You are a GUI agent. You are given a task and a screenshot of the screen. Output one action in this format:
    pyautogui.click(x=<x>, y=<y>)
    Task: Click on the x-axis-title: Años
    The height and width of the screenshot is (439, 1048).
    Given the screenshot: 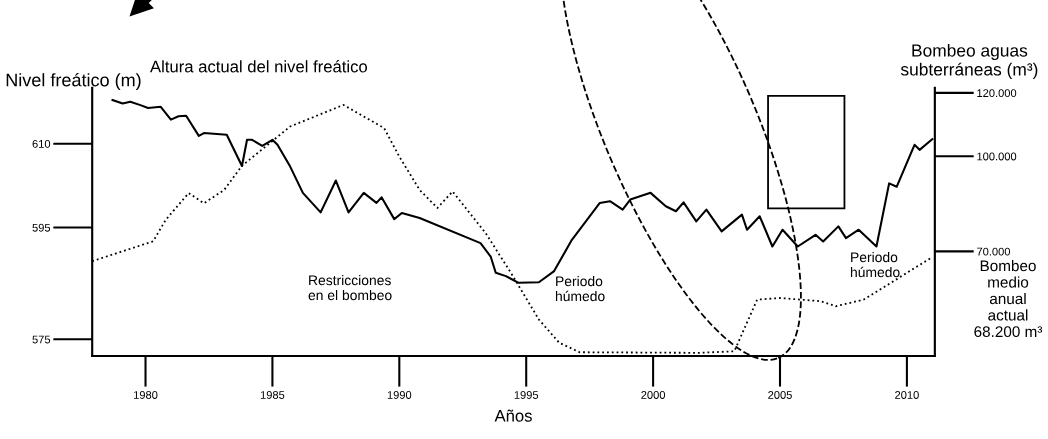 What is the action you would take?
    pyautogui.click(x=513, y=415)
    